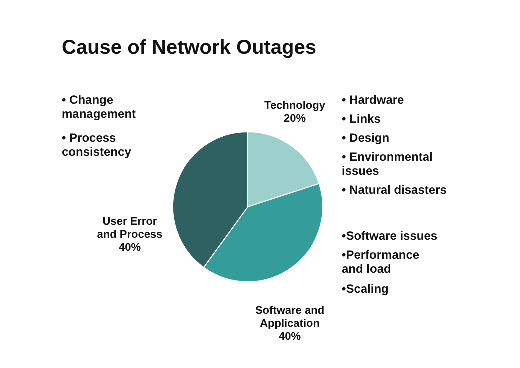 This screenshot has width=520, height=368. I want to click on text: •Performance and load, so click(381, 262).